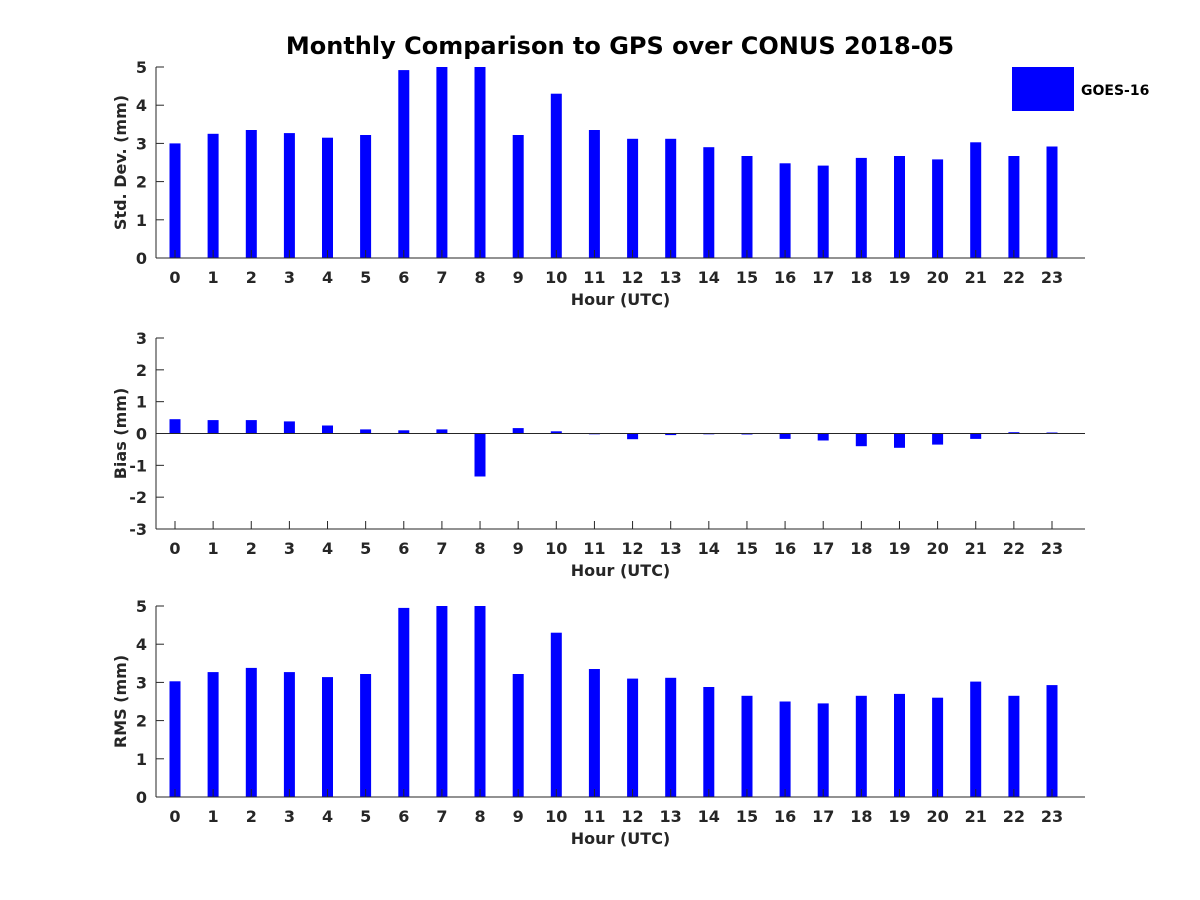 This screenshot has width=1200, height=900. Describe the element at coordinates (138, 465) in the screenshot. I see `bias-ytick-label: -1` at that location.